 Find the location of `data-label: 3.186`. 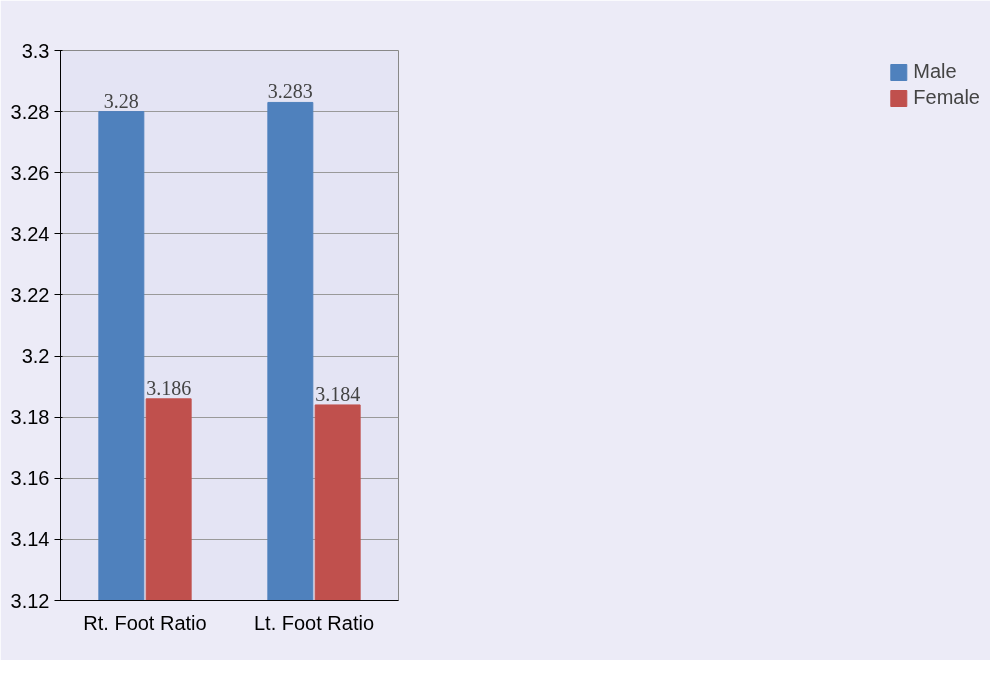

data-label: 3.186 is located at coordinates (169, 387).